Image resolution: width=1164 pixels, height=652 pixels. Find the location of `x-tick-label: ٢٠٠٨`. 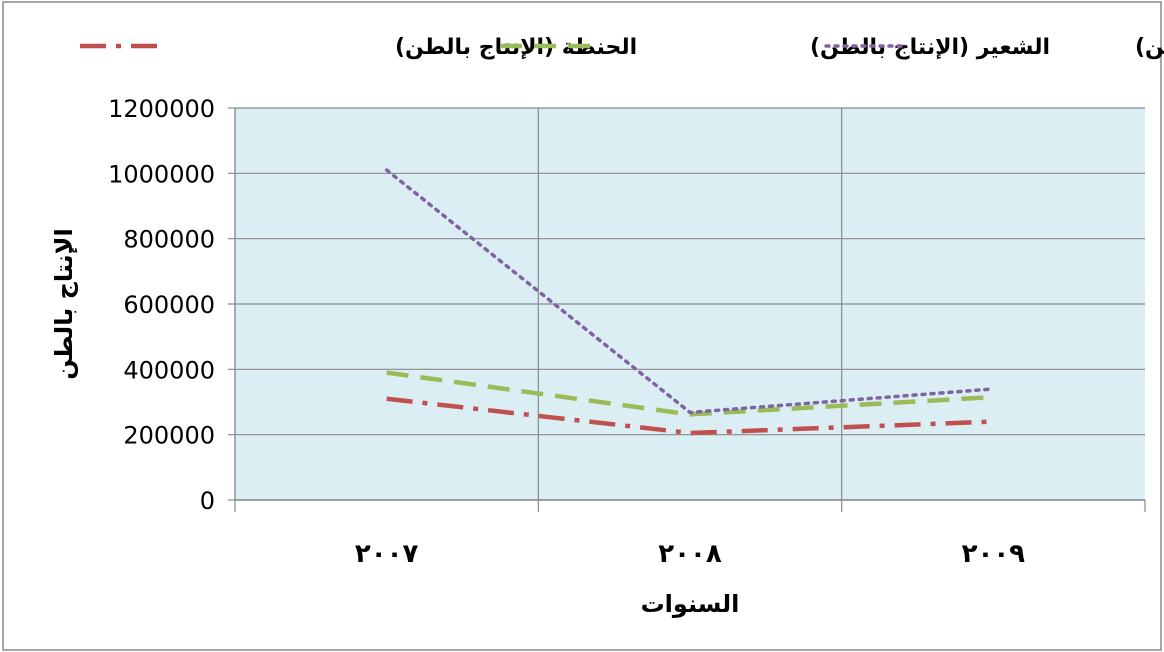

x-tick-label: ٢٠٠٨ is located at coordinates (690, 554).